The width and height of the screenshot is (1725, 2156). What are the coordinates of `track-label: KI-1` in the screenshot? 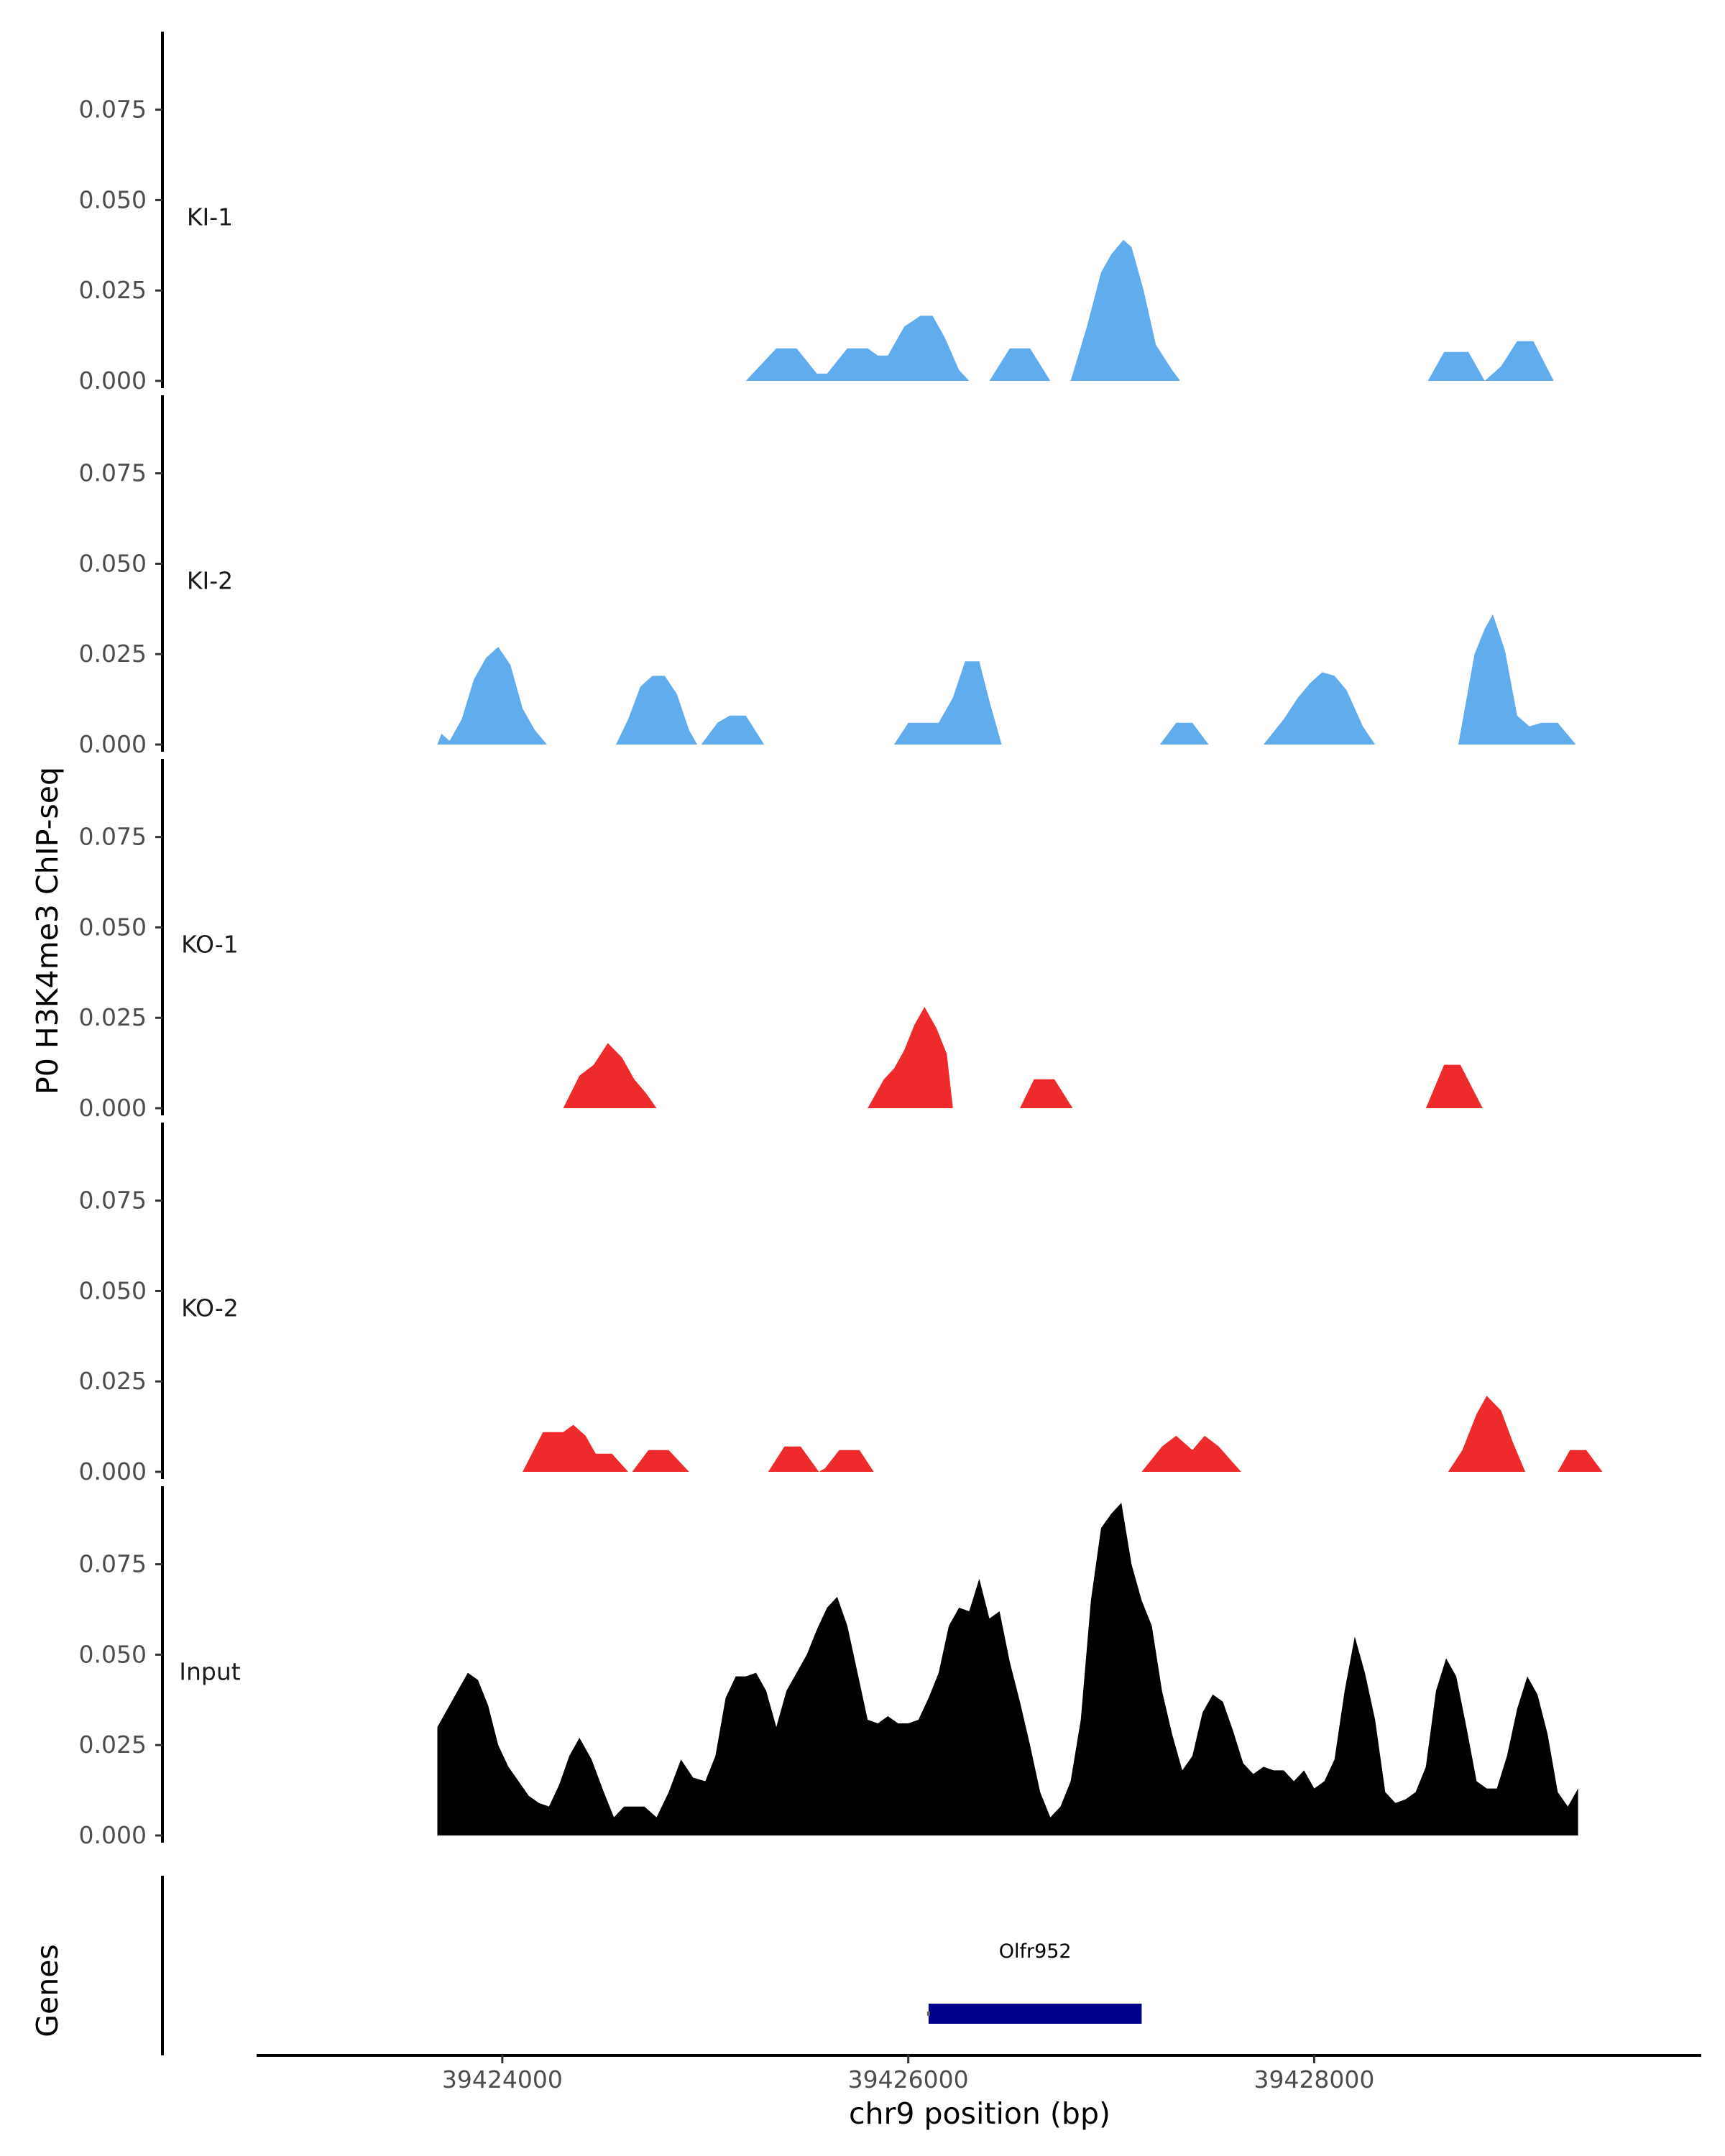 It's located at (210, 217).